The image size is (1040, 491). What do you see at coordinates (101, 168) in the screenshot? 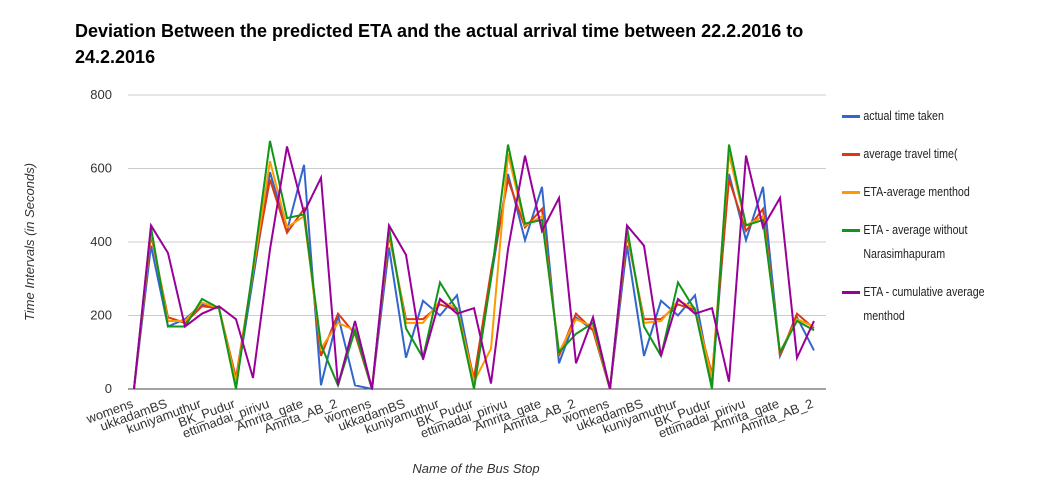
I see `y-tick-label: 600` at bounding box center [101, 168].